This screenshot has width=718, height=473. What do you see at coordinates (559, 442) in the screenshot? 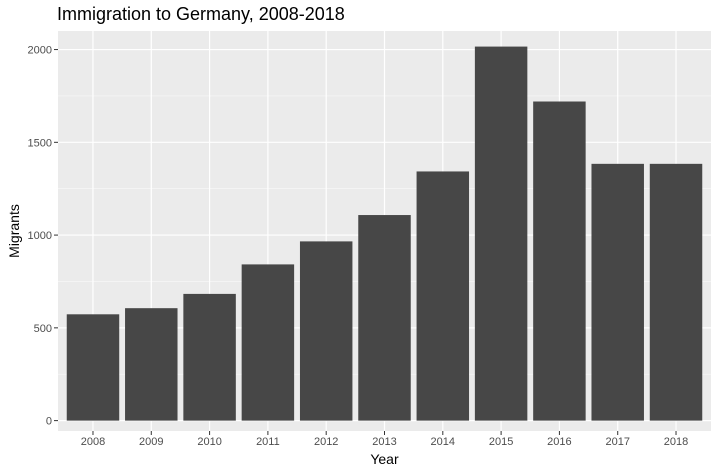
I see `x-tick-label: 2016` at bounding box center [559, 442].